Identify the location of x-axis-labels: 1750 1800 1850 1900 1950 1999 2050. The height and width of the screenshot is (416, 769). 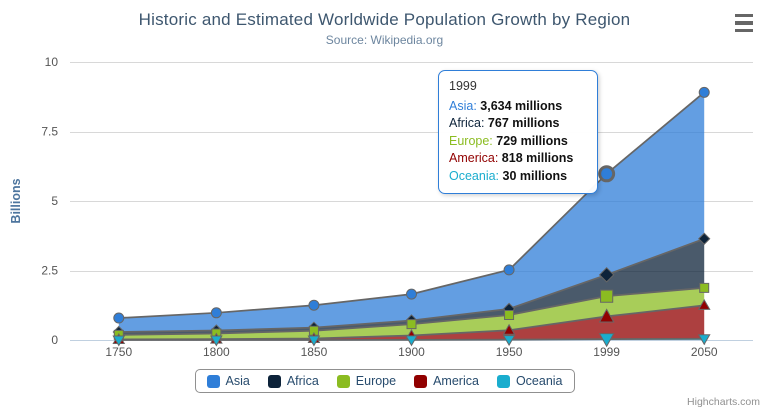
(411, 352).